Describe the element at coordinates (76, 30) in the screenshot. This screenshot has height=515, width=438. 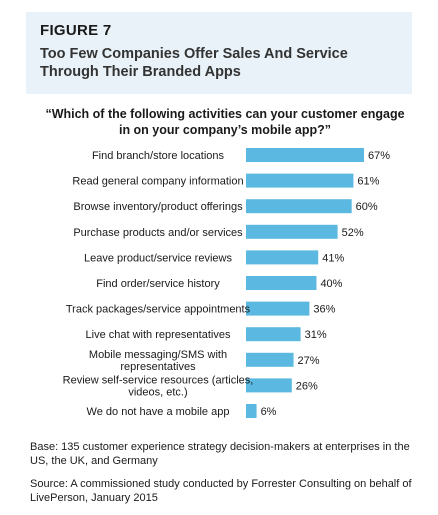
I see `figure-label: FIGURE 7` at that location.